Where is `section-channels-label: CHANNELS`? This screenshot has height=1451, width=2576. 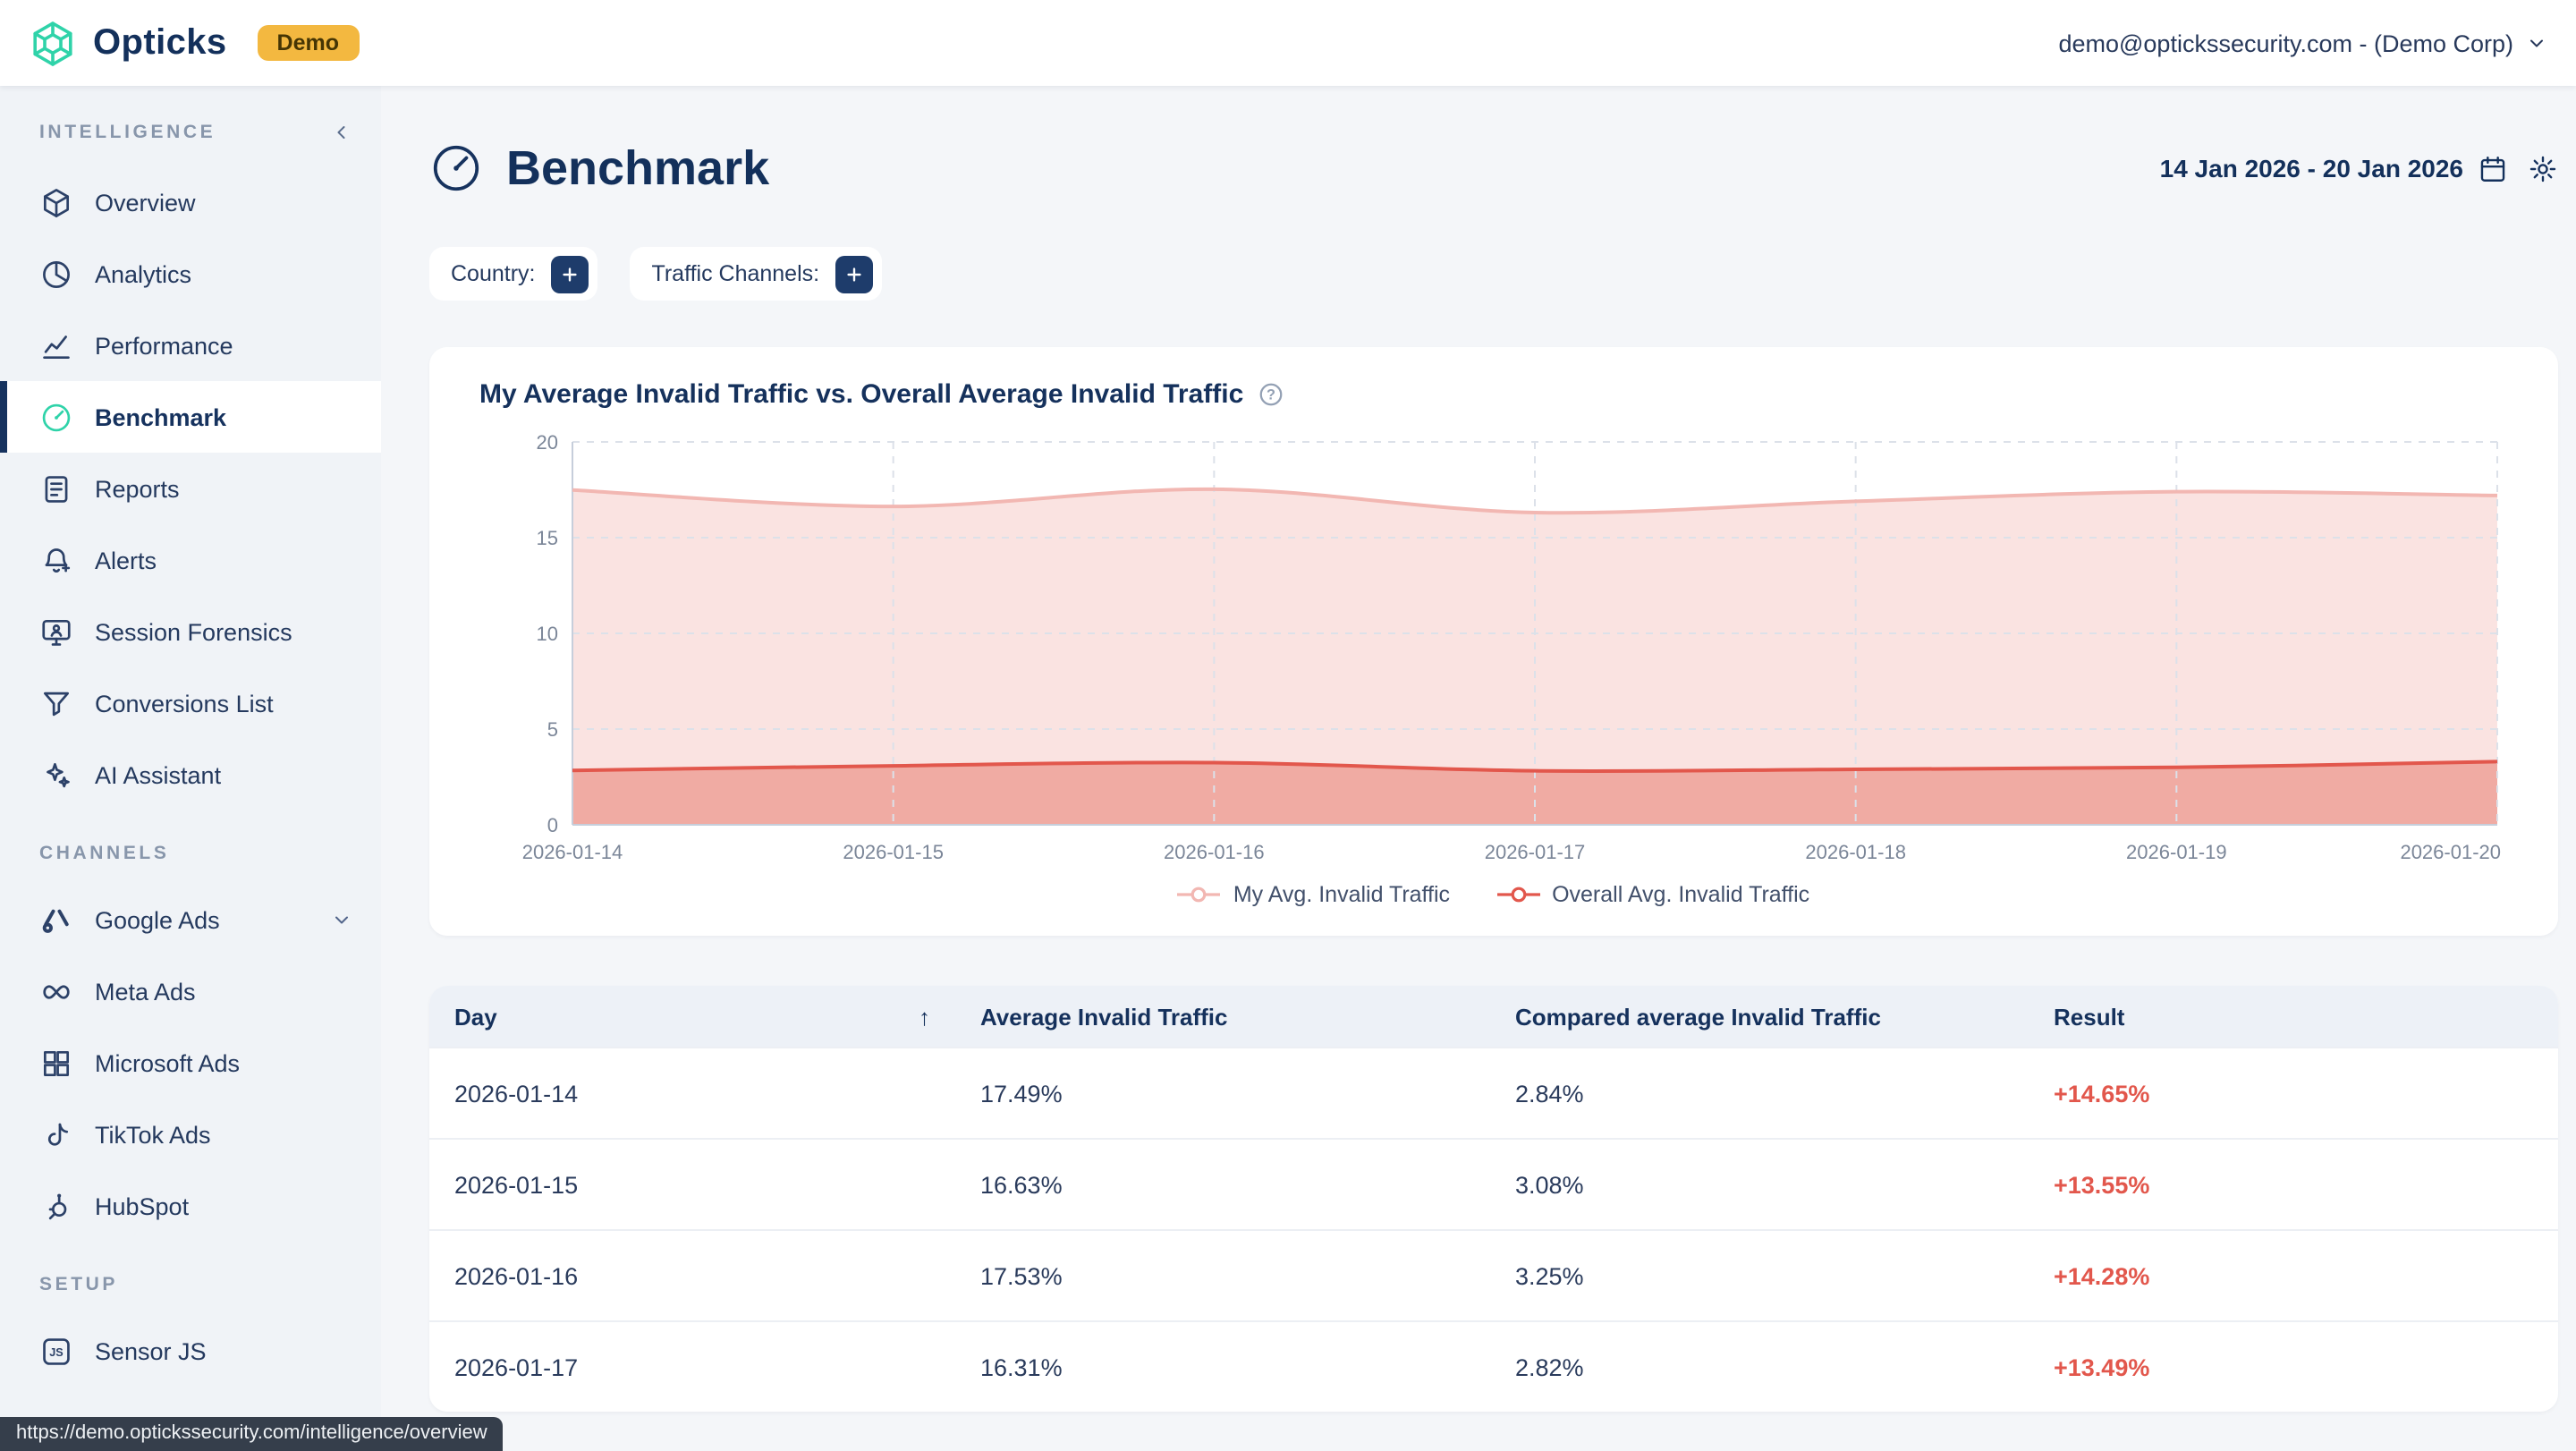
section-channels-label: CHANNELS is located at coordinates (104, 854).